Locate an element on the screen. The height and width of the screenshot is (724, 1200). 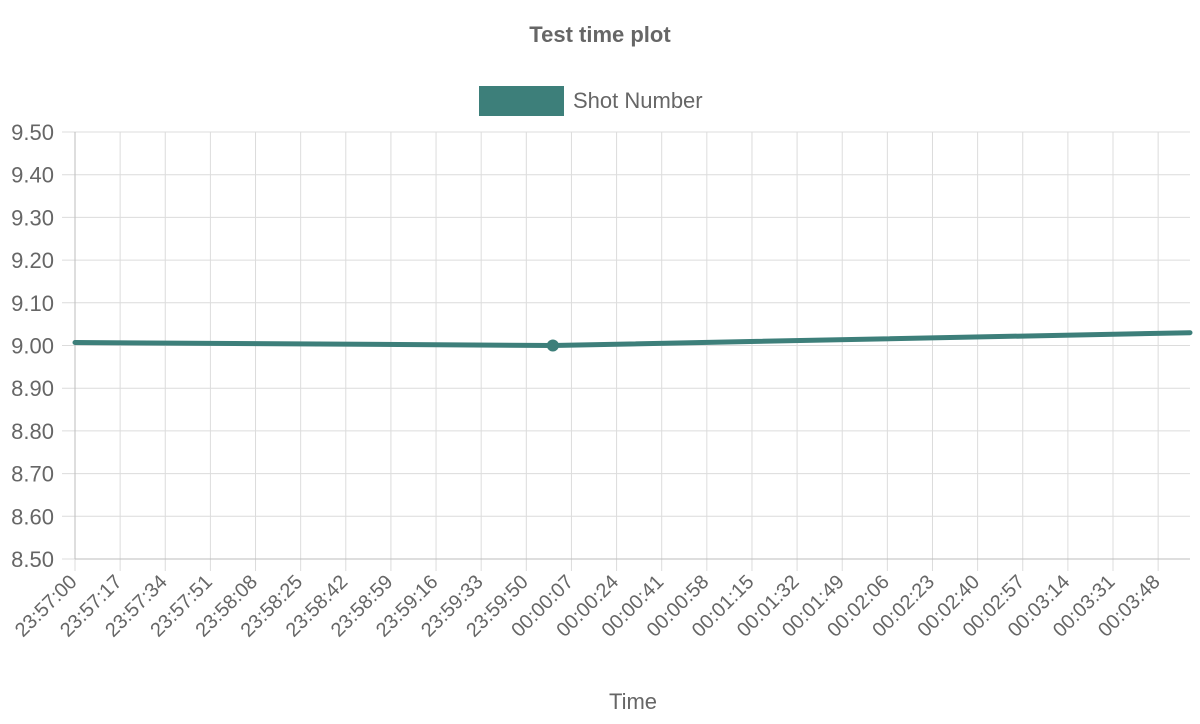
legend-label: Shot Number is located at coordinates (638, 100).